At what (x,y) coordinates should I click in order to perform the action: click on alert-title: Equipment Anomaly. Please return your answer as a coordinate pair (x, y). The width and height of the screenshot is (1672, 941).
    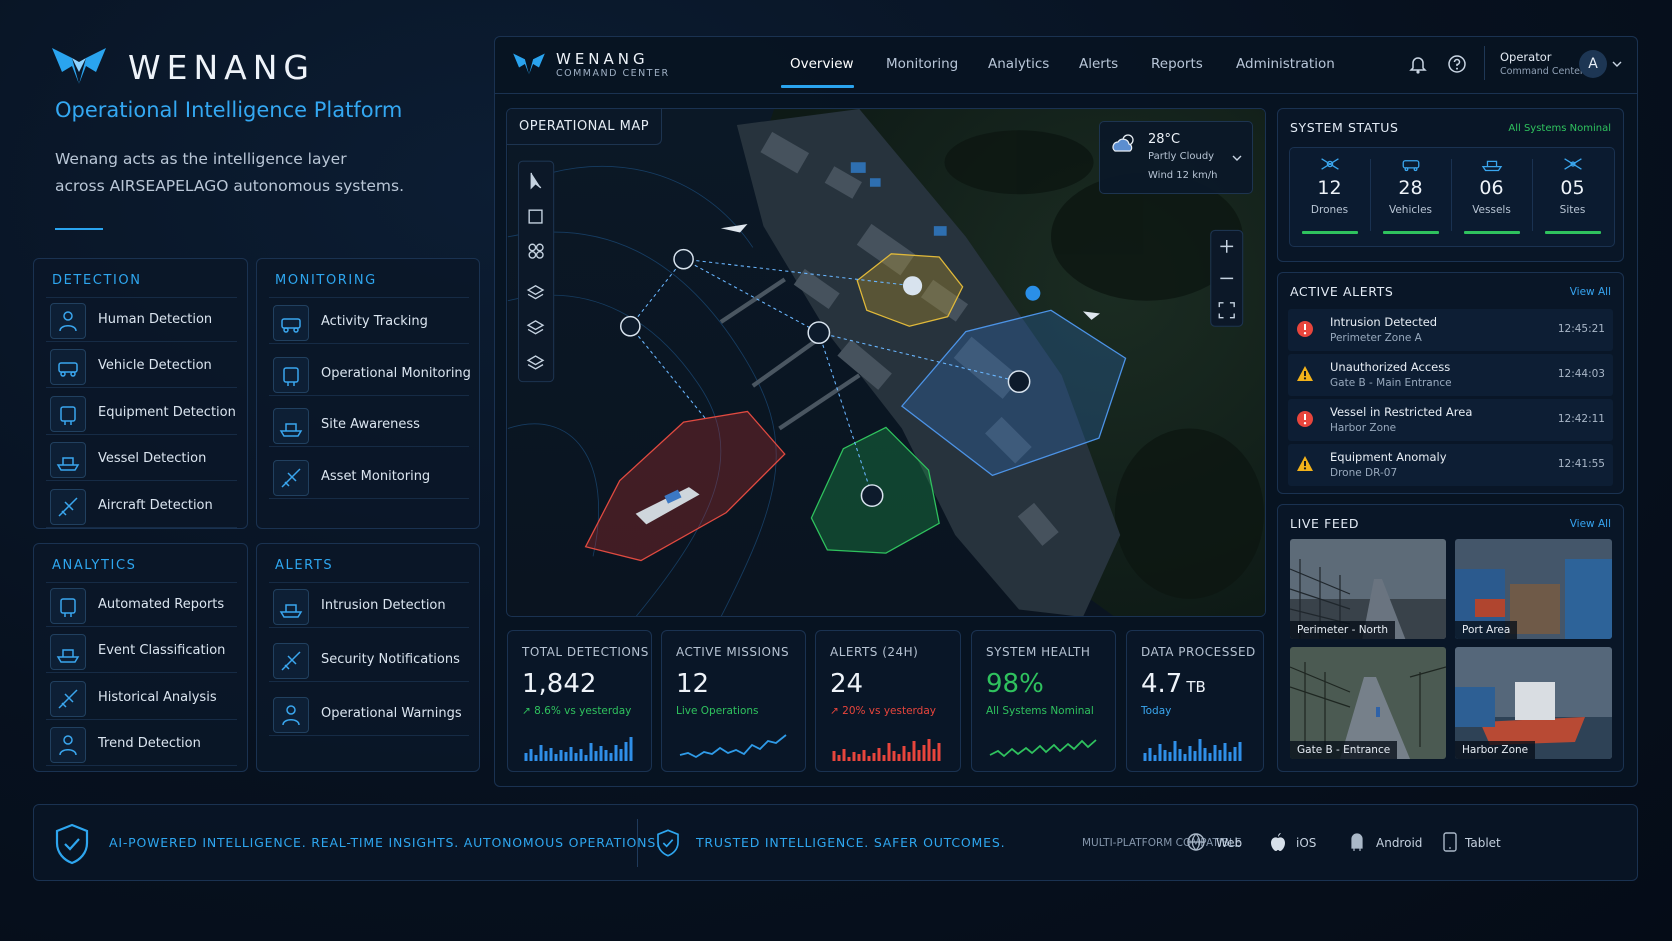
    Looking at the image, I should click on (1388, 457).